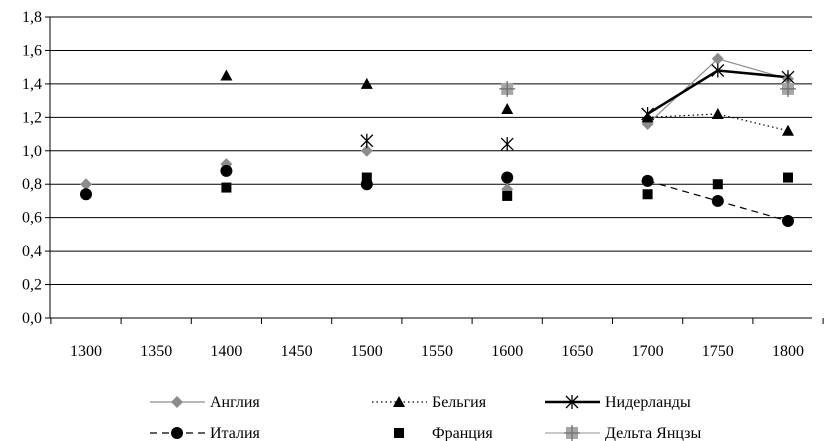 The width and height of the screenshot is (824, 441). I want to click on y-tick-labels: 0,0 0,2 0,4 0,6 0,8 1,0 1,2 1,4 1,6 1,8, so click(32, 168).